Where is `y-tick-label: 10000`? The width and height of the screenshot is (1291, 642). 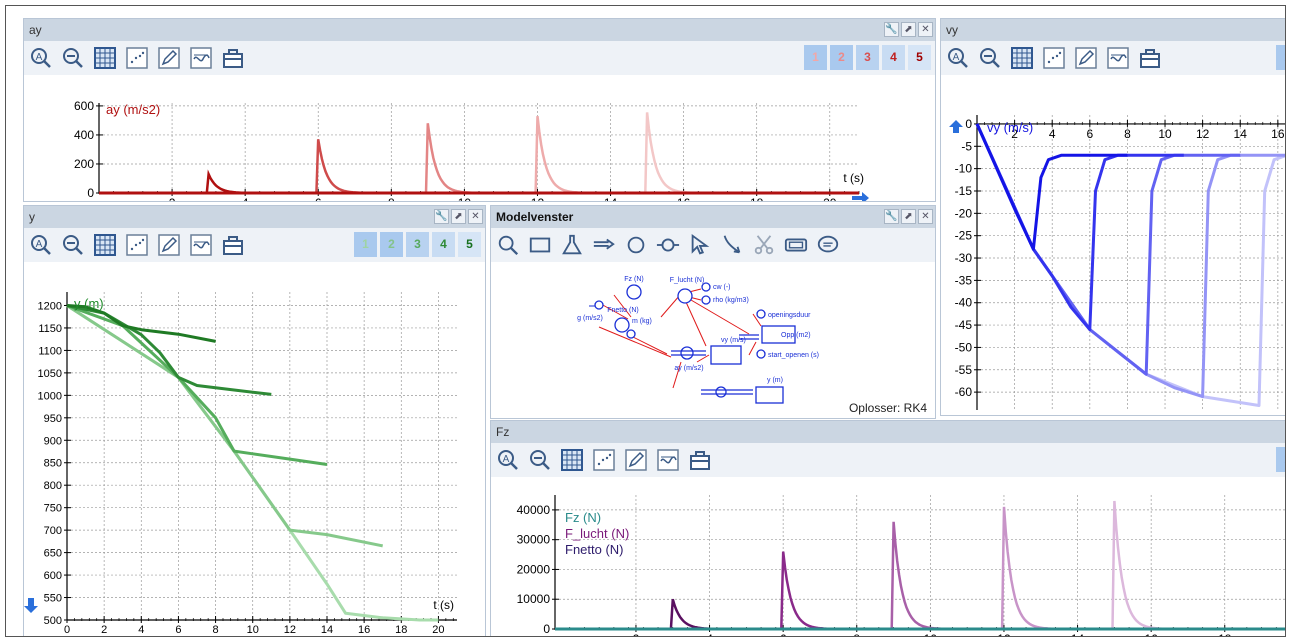
y-tick-label: 10000 is located at coordinates (534, 599).